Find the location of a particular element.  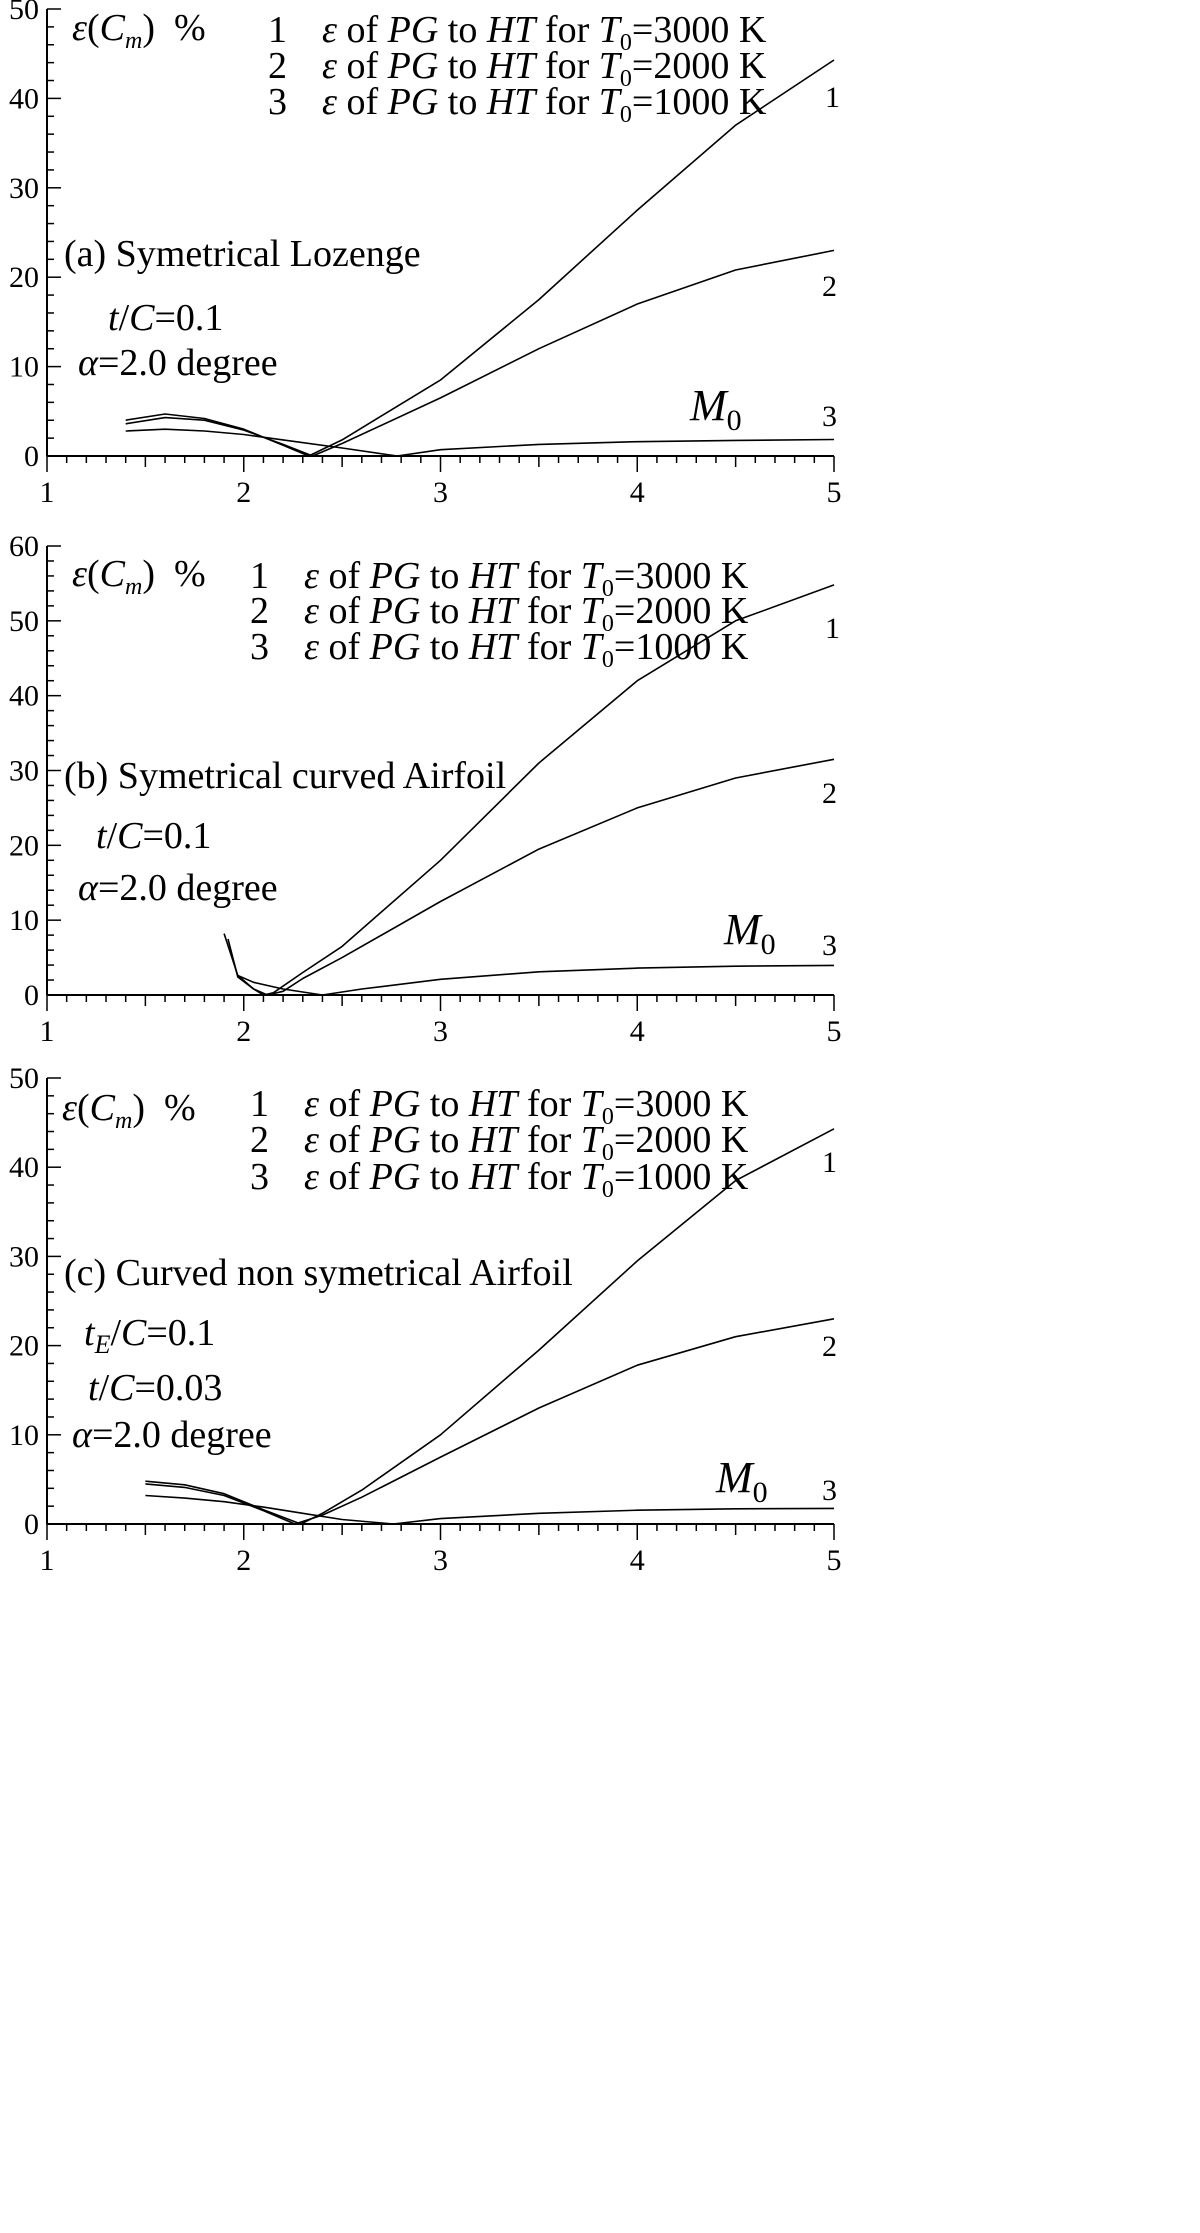

y-tick-label: 60 is located at coordinates (24, 546).